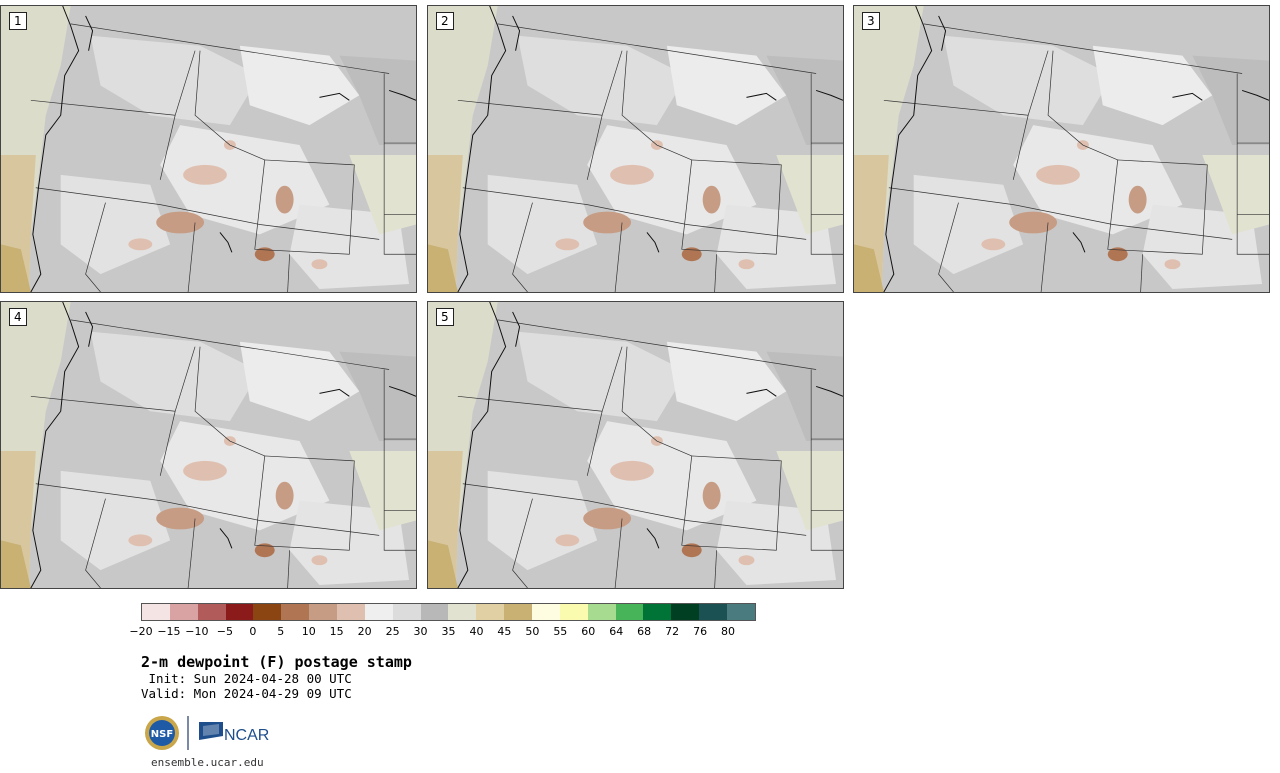 This screenshot has height=773, width=1280. Describe the element at coordinates (504, 631) in the screenshot. I see `colorbar-tick-label: 45` at that location.